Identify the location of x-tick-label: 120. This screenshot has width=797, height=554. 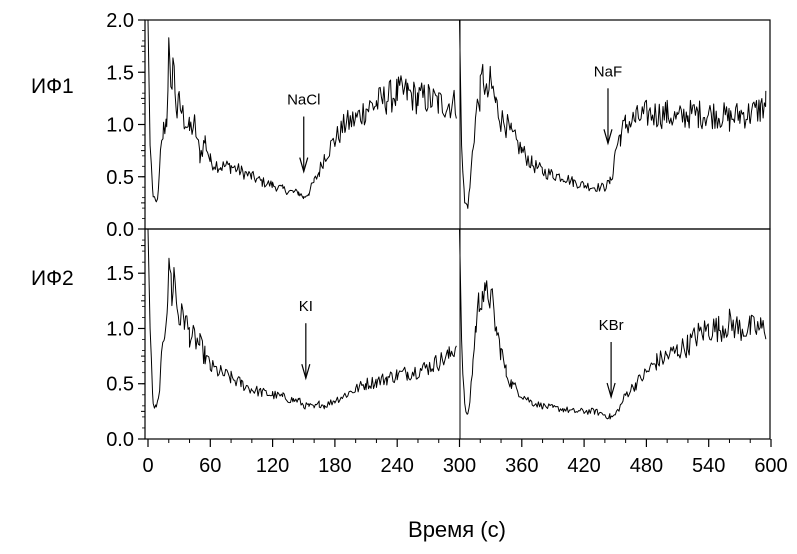
(272, 466).